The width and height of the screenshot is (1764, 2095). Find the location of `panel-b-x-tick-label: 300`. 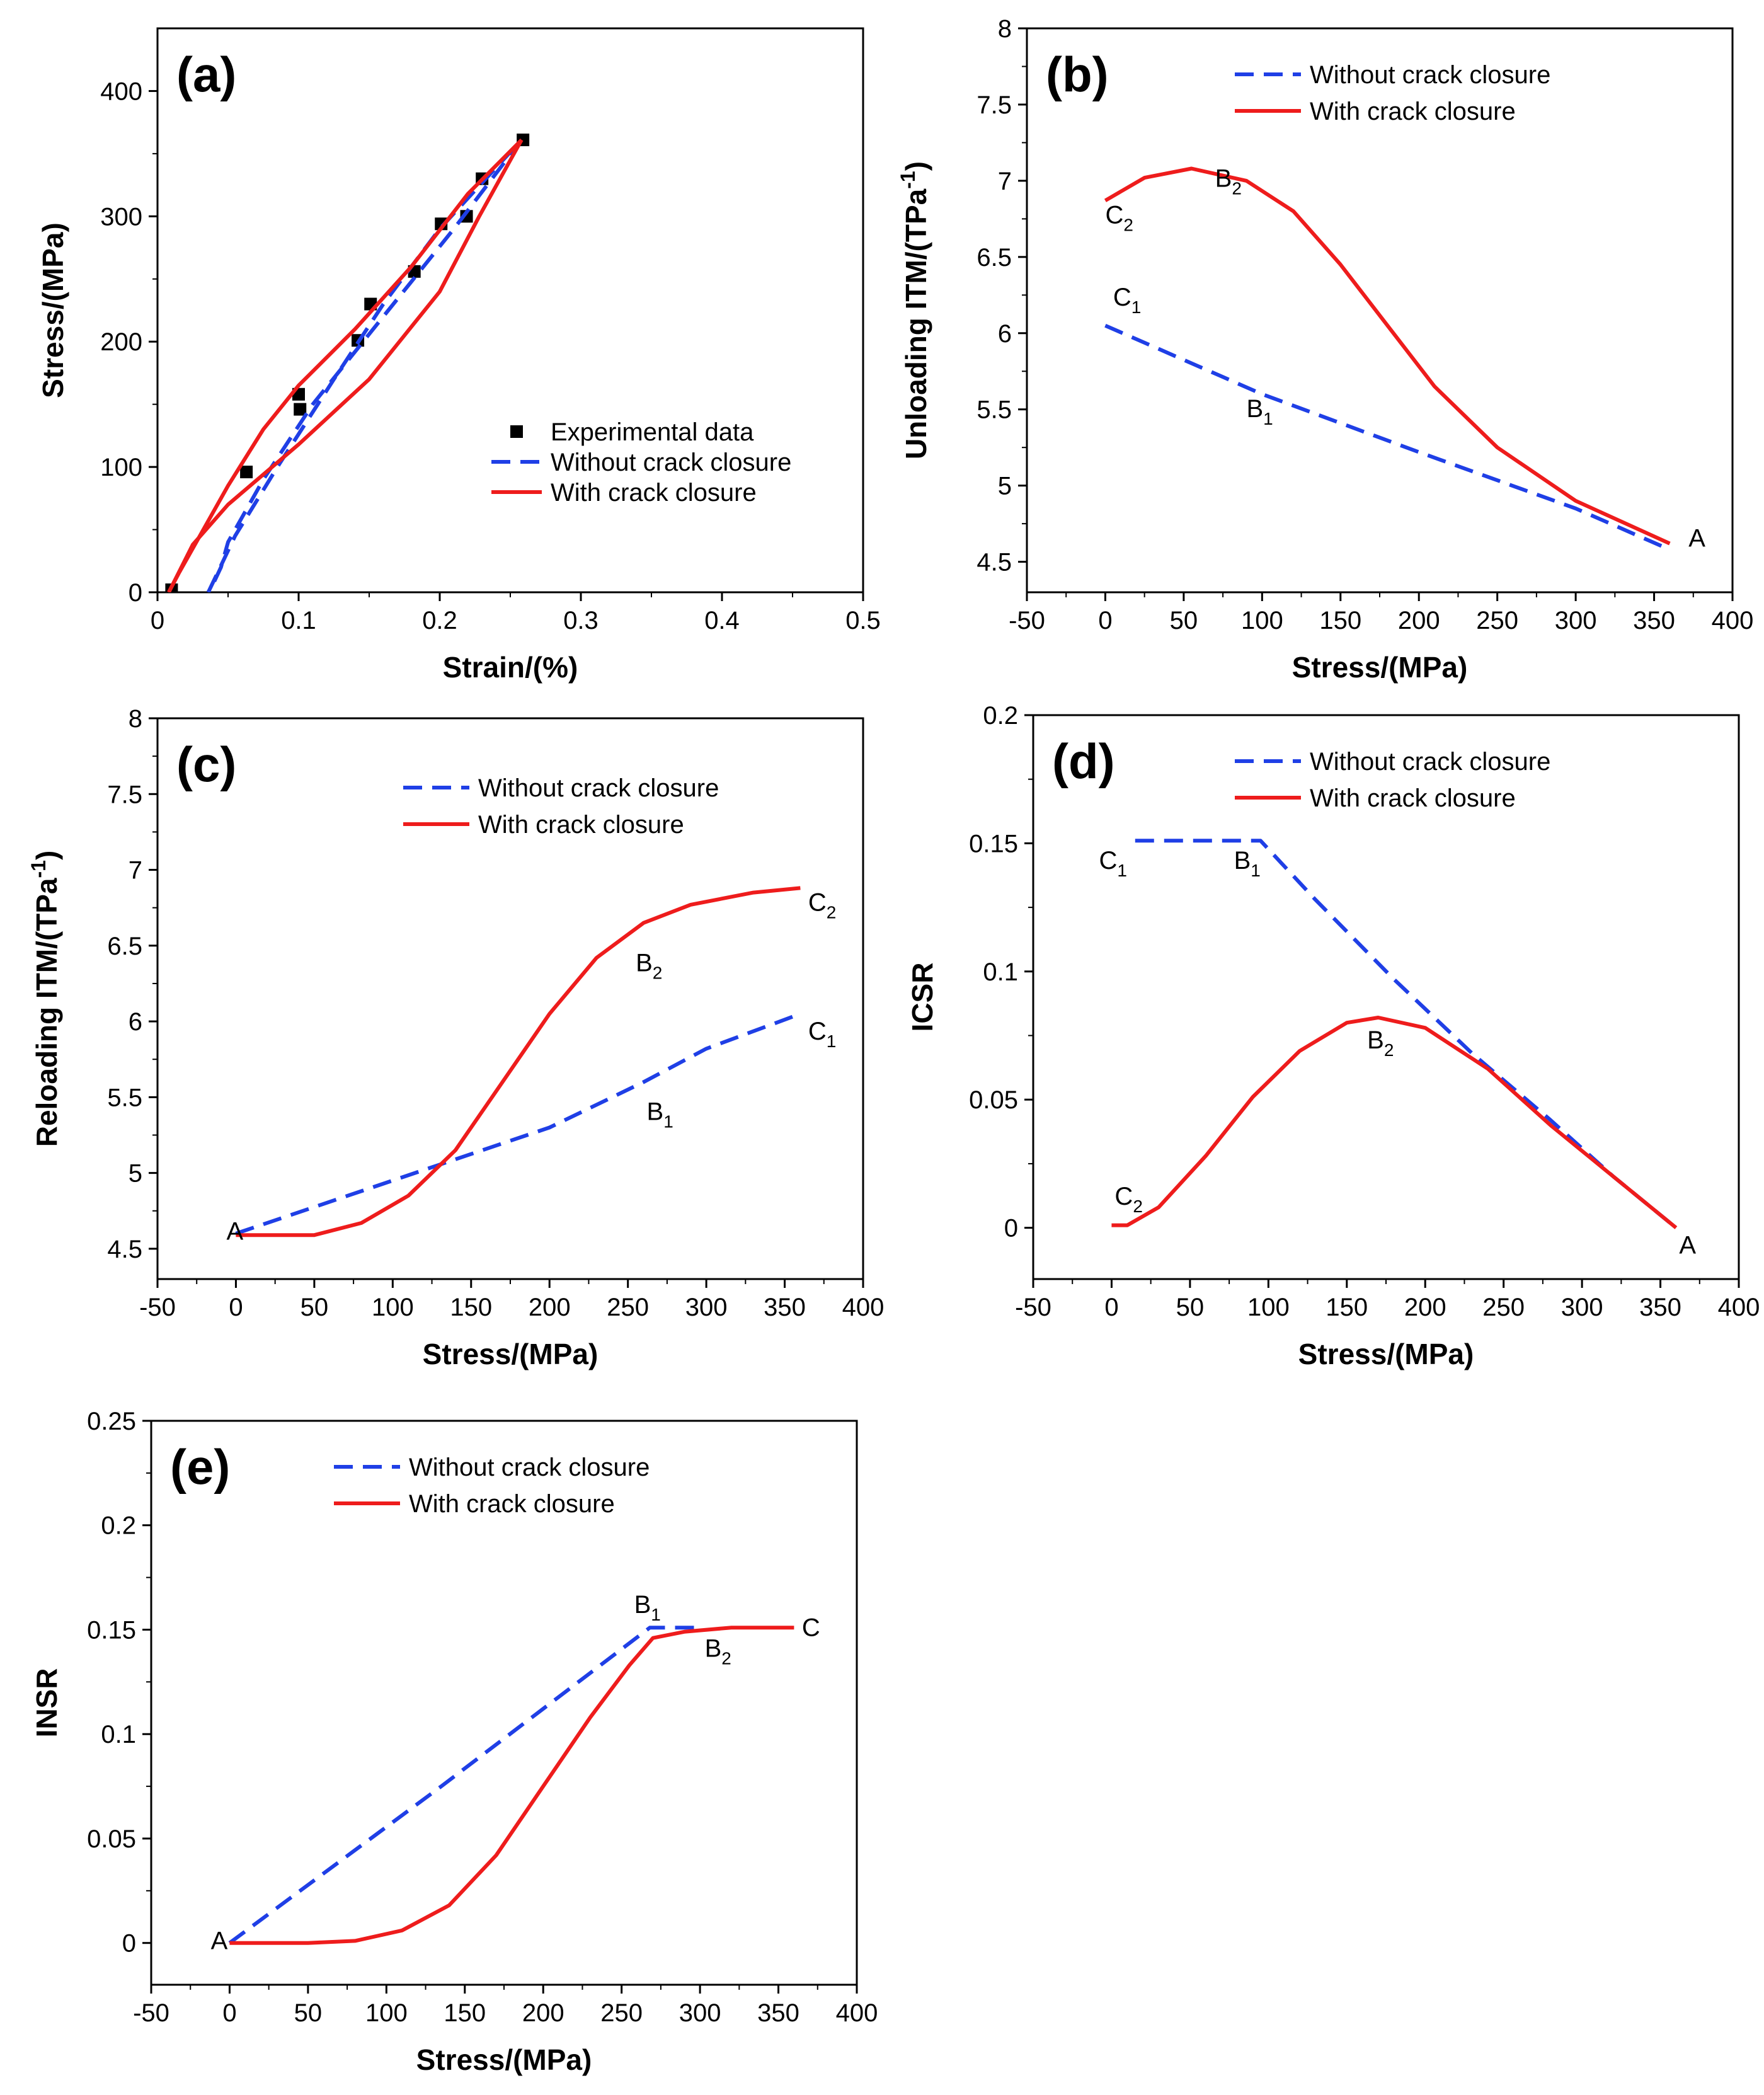

panel-b-x-tick-label: 300 is located at coordinates (1576, 620).